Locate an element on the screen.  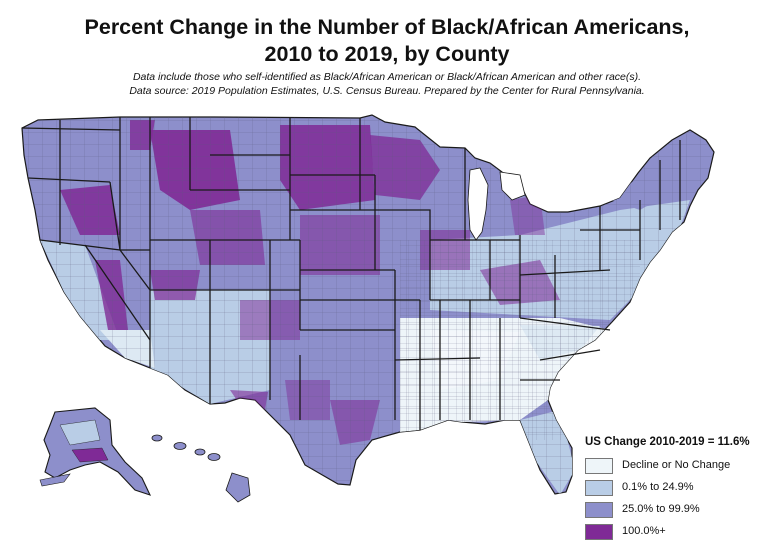
legend-label: 25.0% to 99.9% is located at coordinates (661, 509).